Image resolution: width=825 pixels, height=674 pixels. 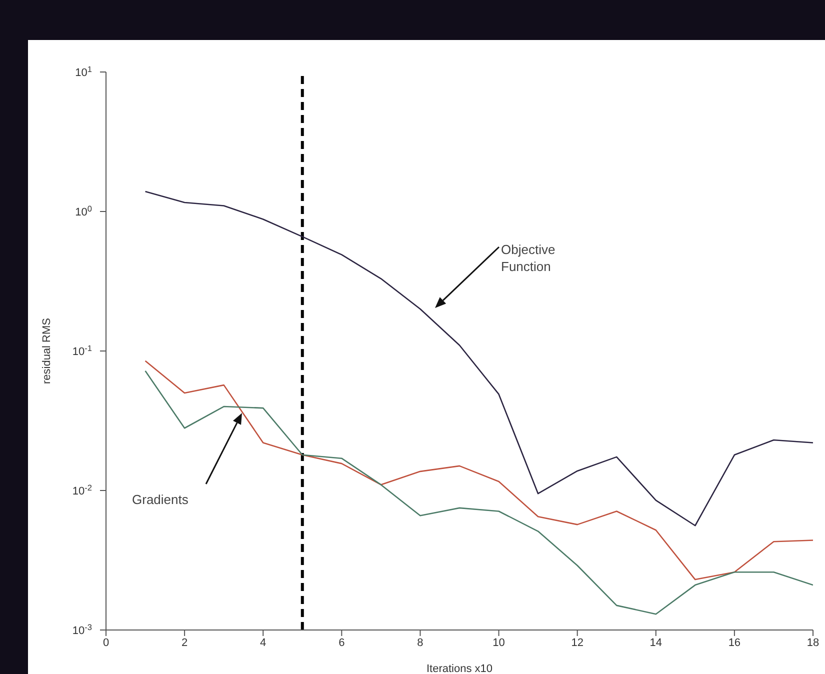 I want to click on x-tick-label: 8, so click(x=420, y=642).